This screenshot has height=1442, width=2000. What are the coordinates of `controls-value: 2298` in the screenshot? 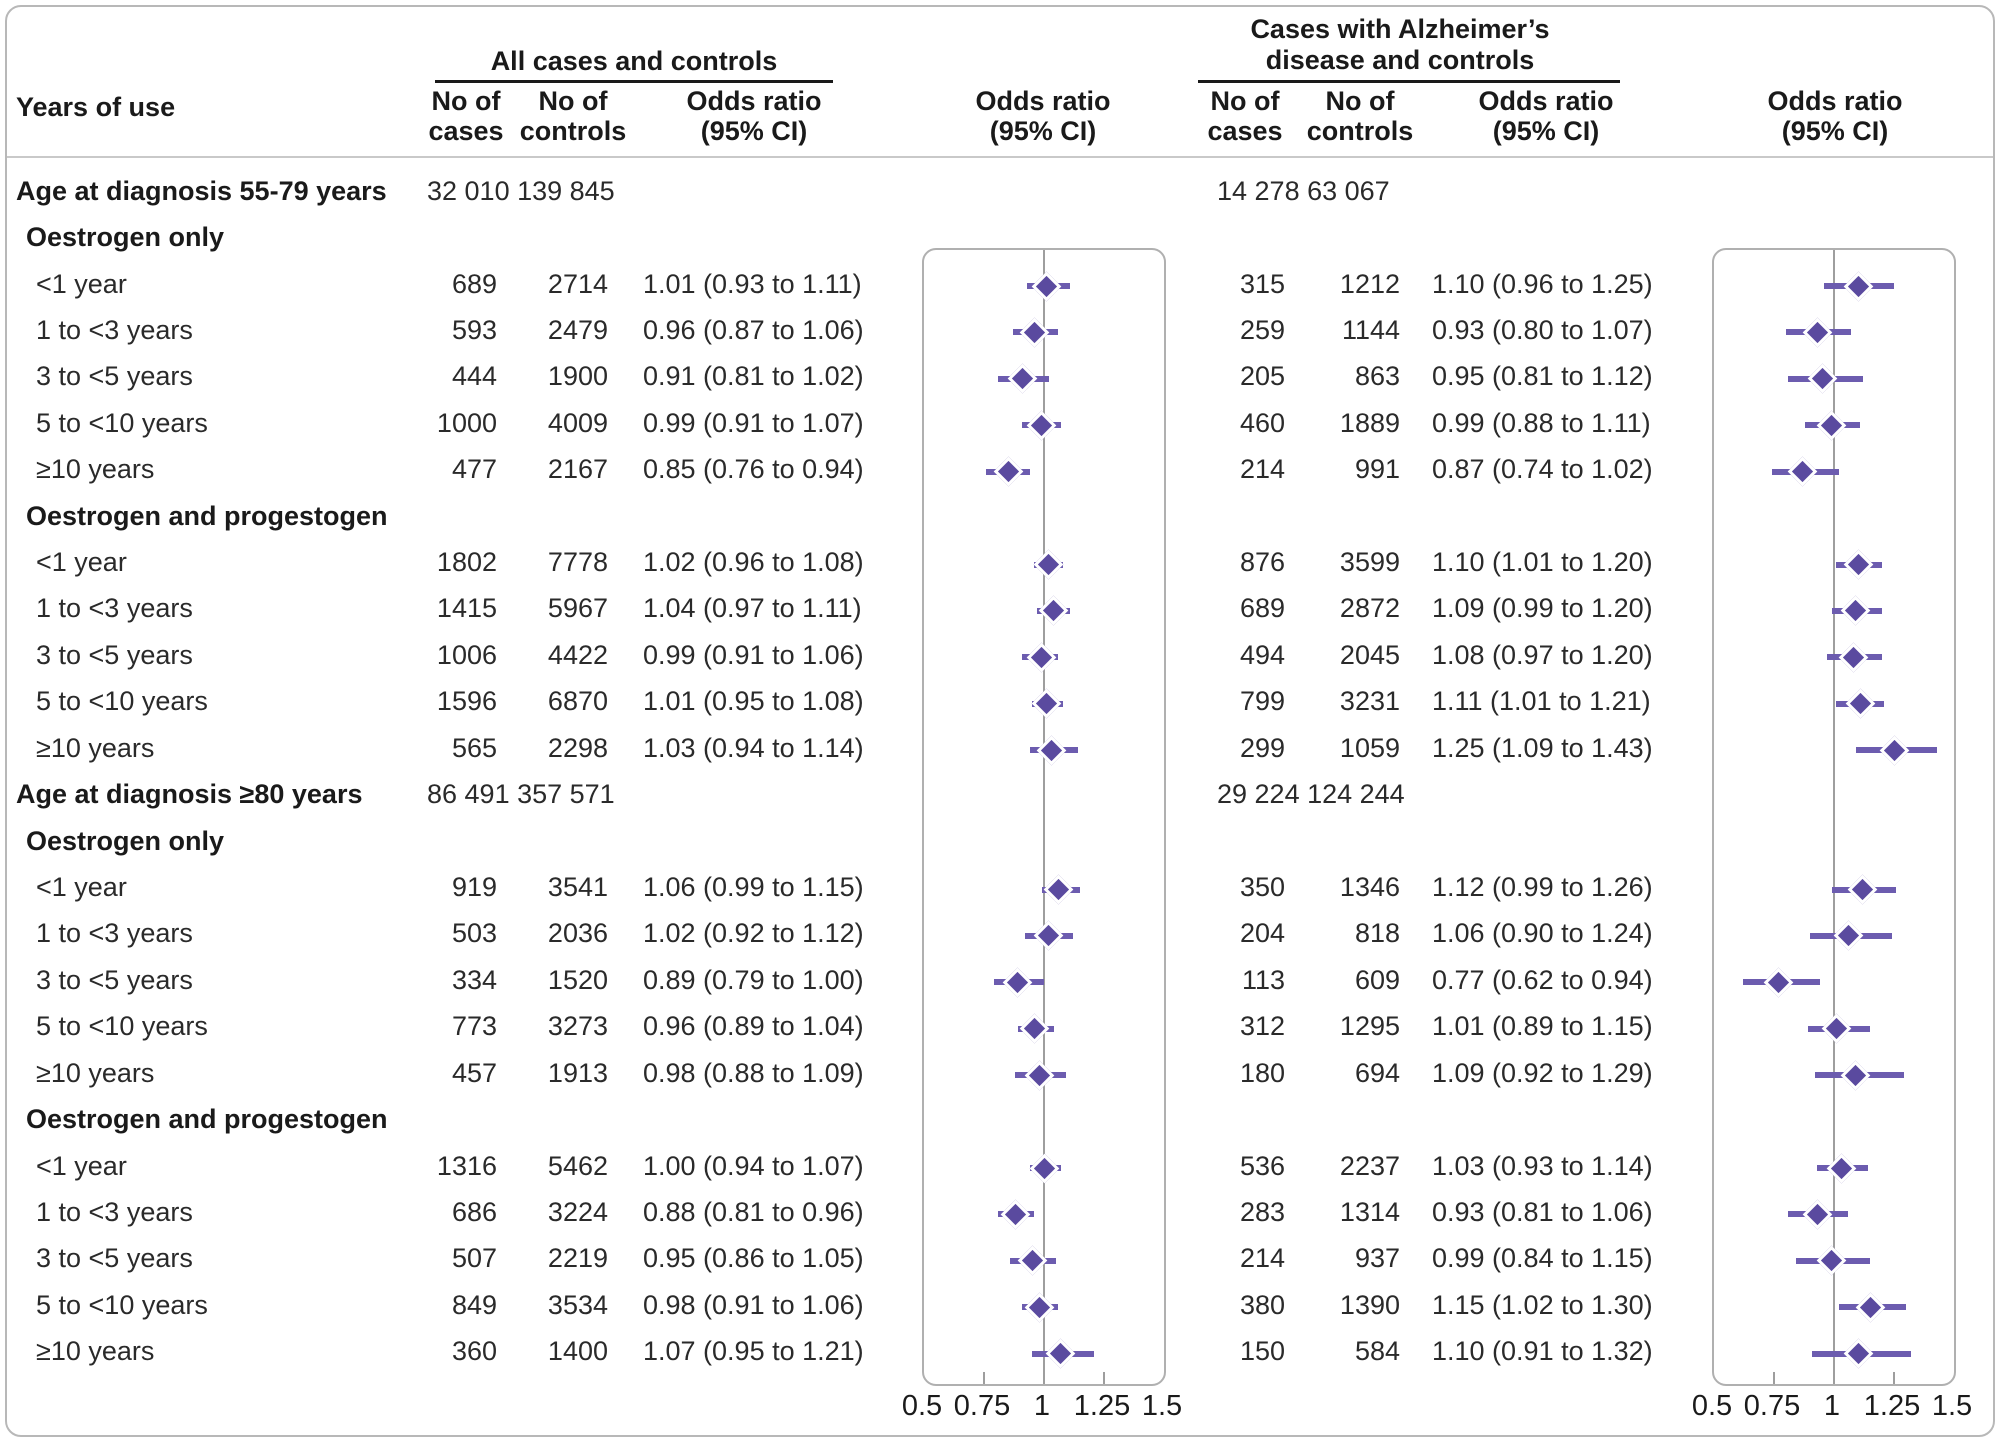 It's located at (577, 747).